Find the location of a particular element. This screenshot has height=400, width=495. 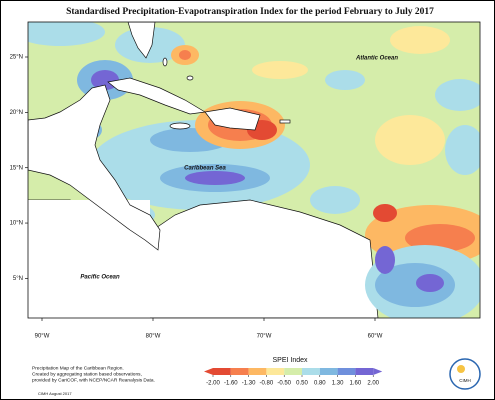

logo-text: CIMH is located at coordinates (465, 380).